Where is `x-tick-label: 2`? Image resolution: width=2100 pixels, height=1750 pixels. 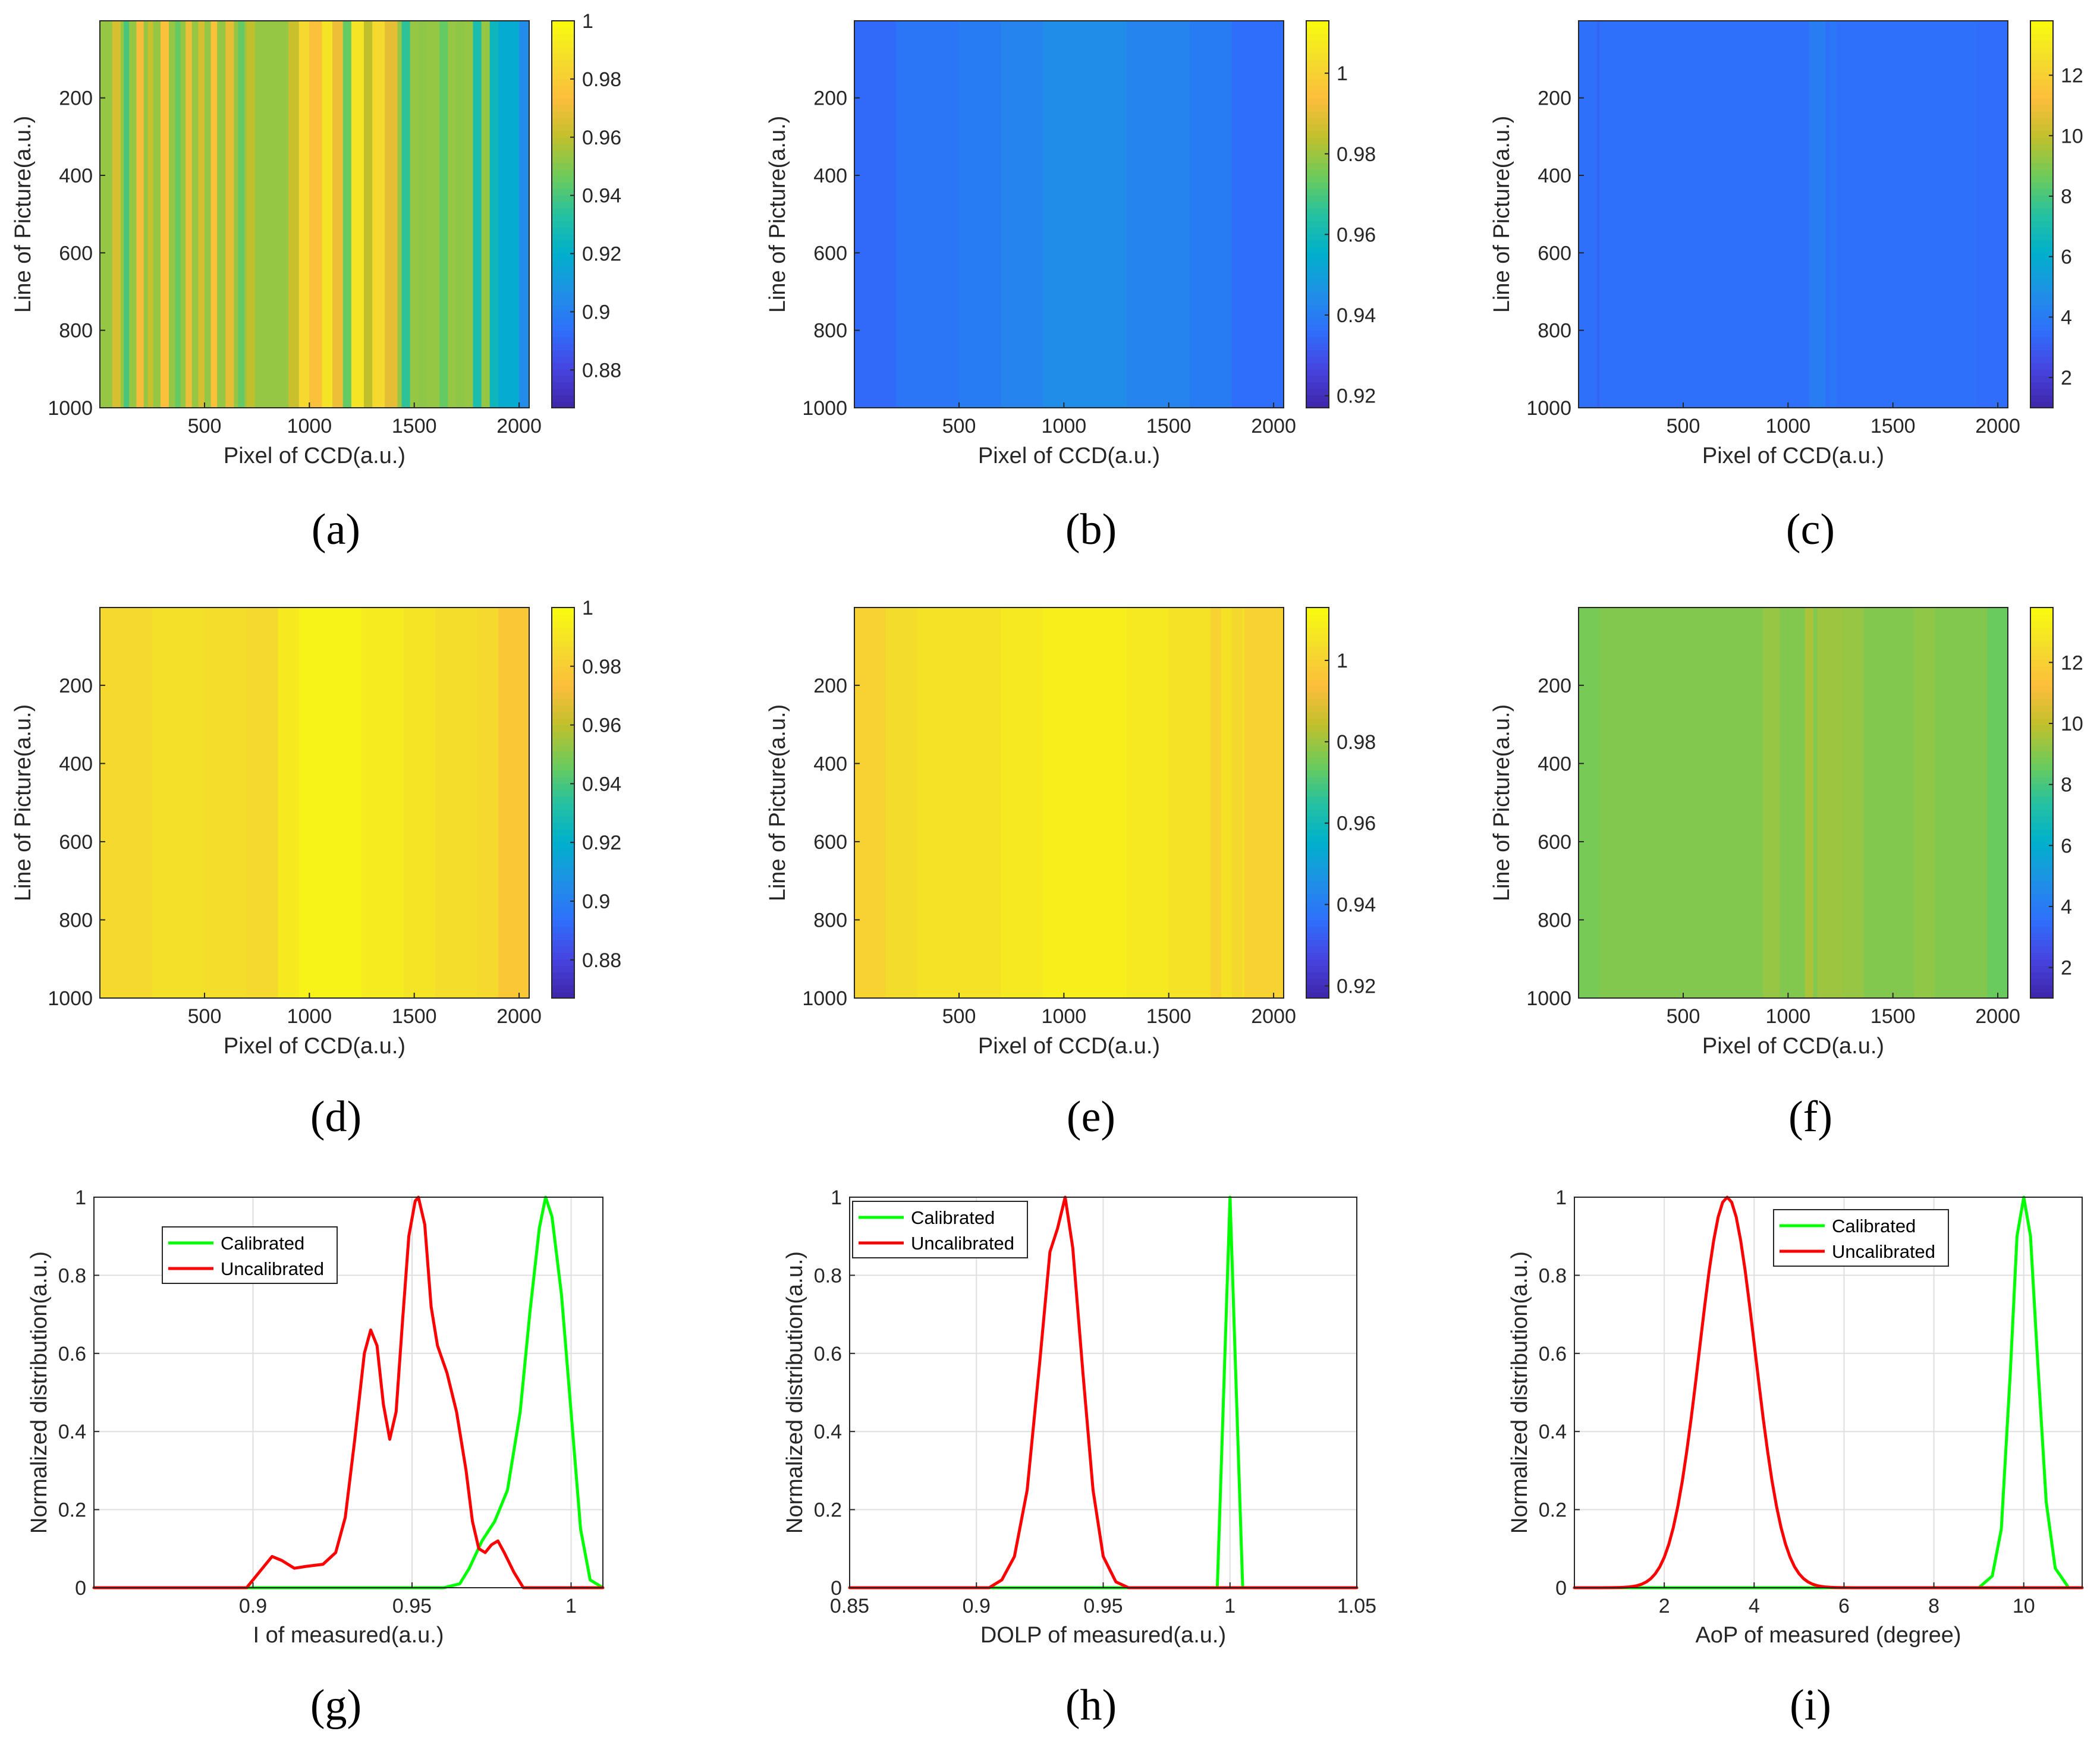 x-tick-label: 2 is located at coordinates (1664, 1606).